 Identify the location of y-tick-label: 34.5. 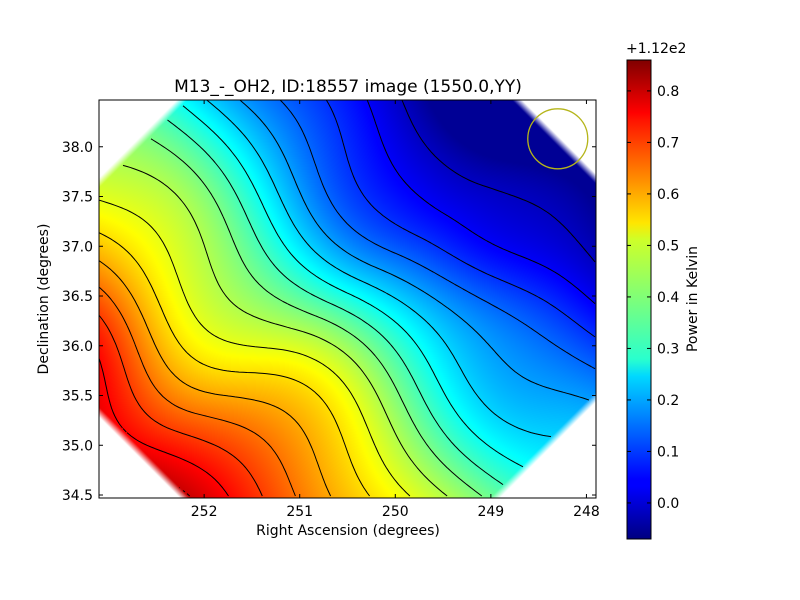
(77, 496).